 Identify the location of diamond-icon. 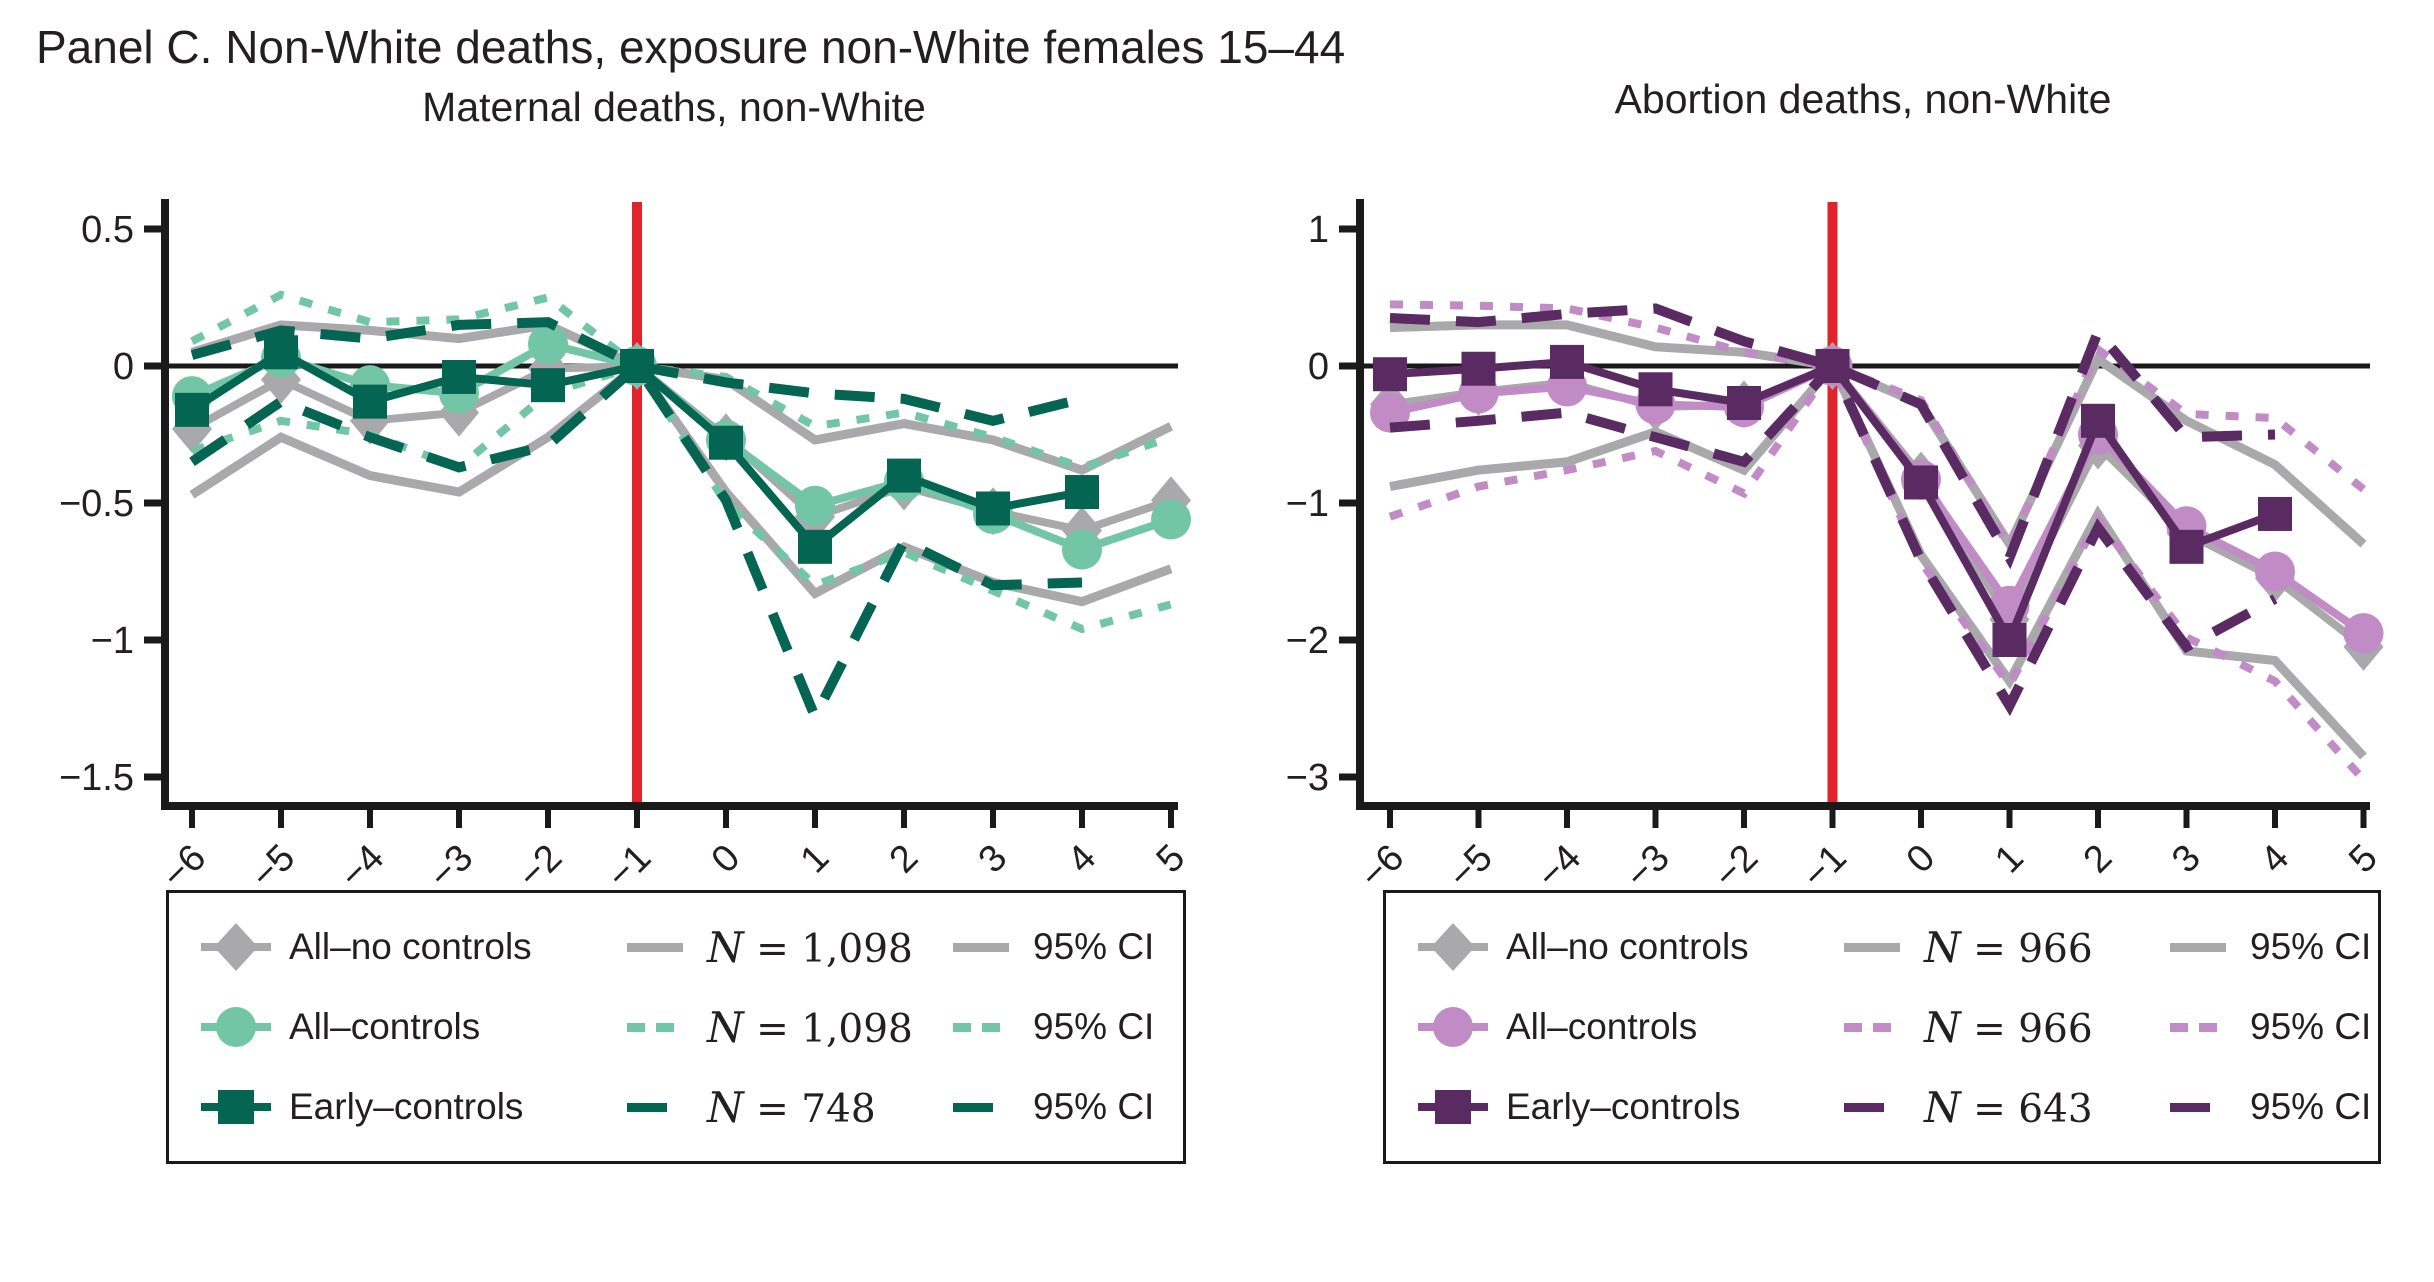
(236, 947).